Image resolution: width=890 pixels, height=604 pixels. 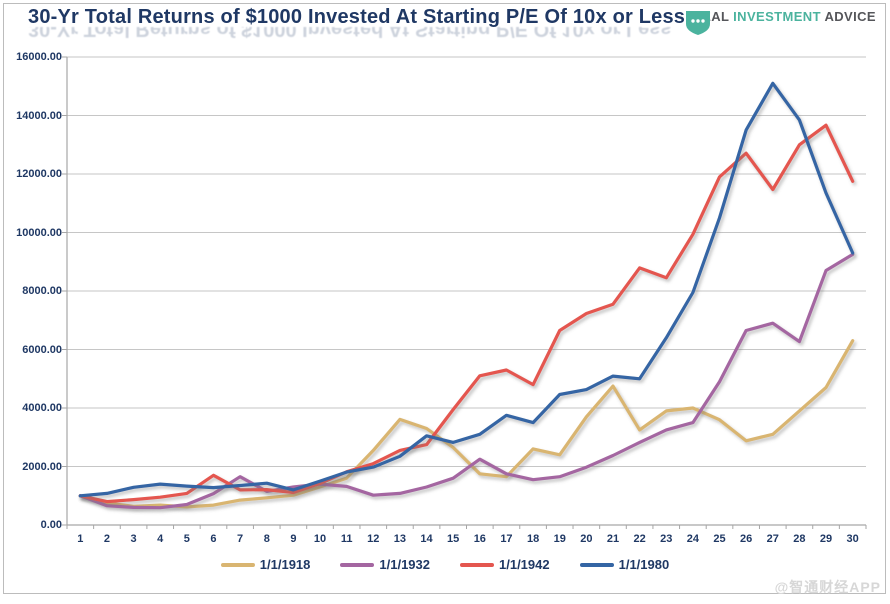 What do you see at coordinates (293, 539) in the screenshot?
I see `x-axis-label: 9` at bounding box center [293, 539].